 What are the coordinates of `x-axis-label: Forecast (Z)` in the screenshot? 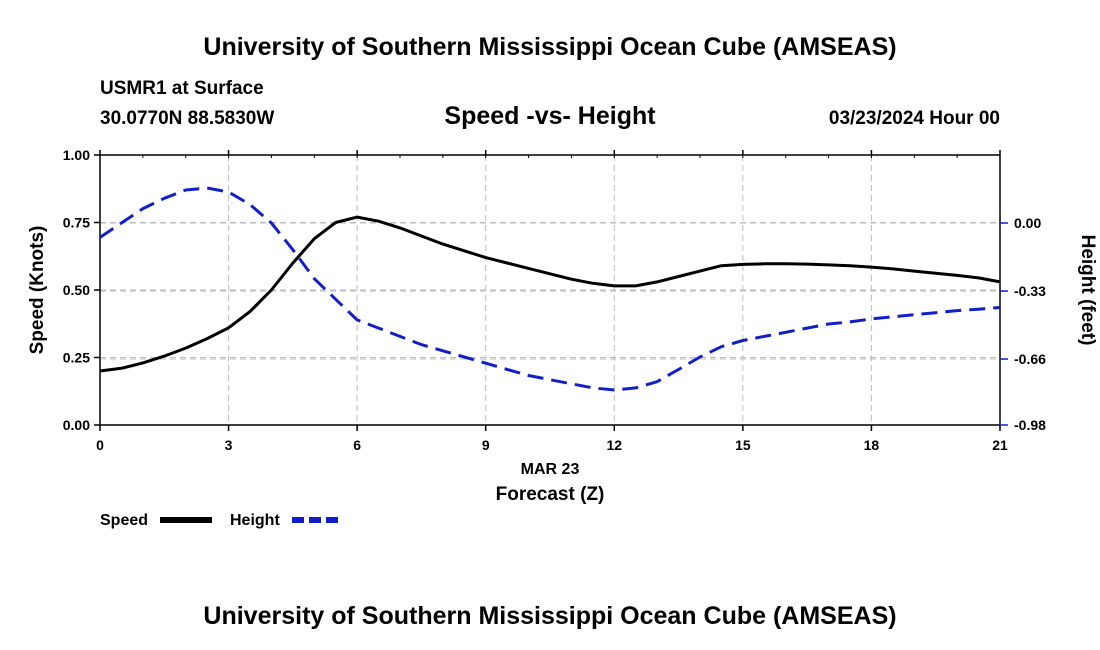 It's located at (550, 494).